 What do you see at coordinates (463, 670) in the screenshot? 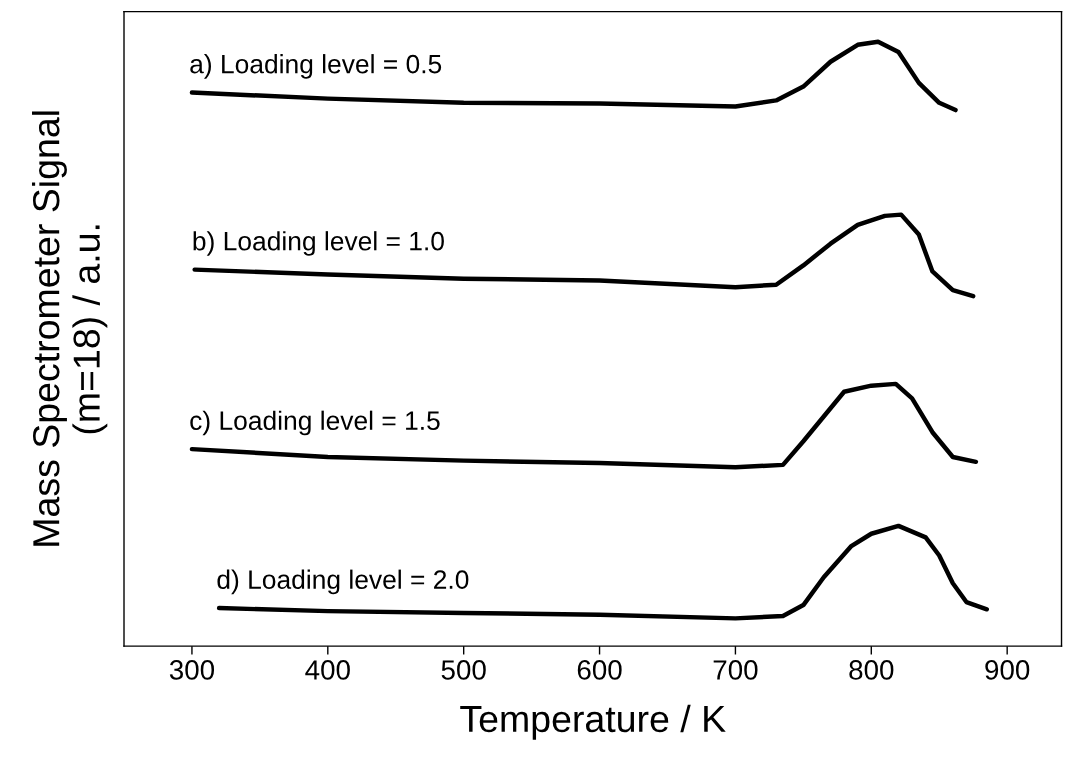
I see `x-tick-label: 500` at bounding box center [463, 670].